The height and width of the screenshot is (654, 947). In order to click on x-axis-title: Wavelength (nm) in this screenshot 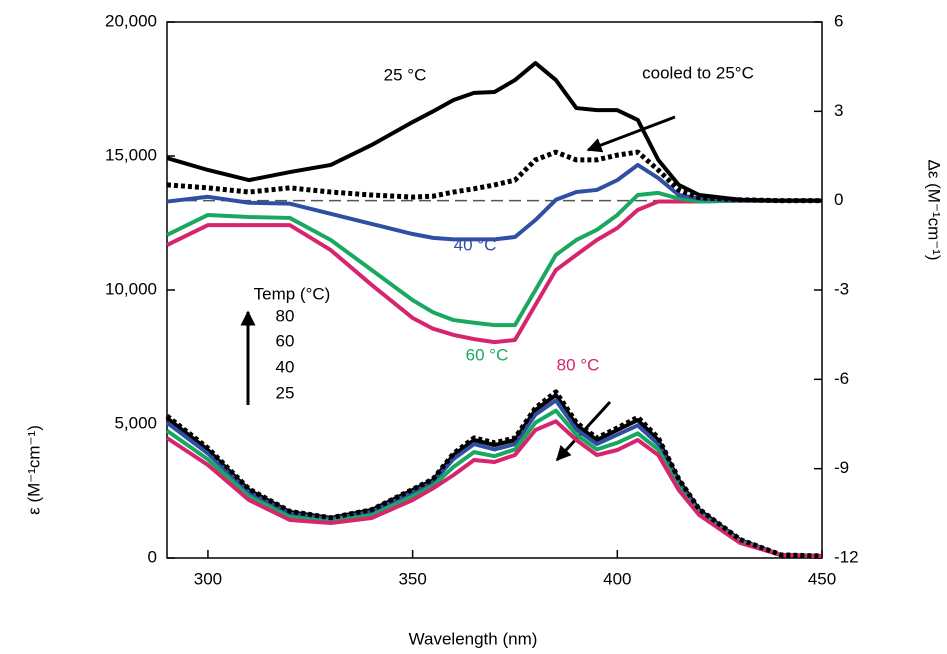, I will do `click(473, 638)`.